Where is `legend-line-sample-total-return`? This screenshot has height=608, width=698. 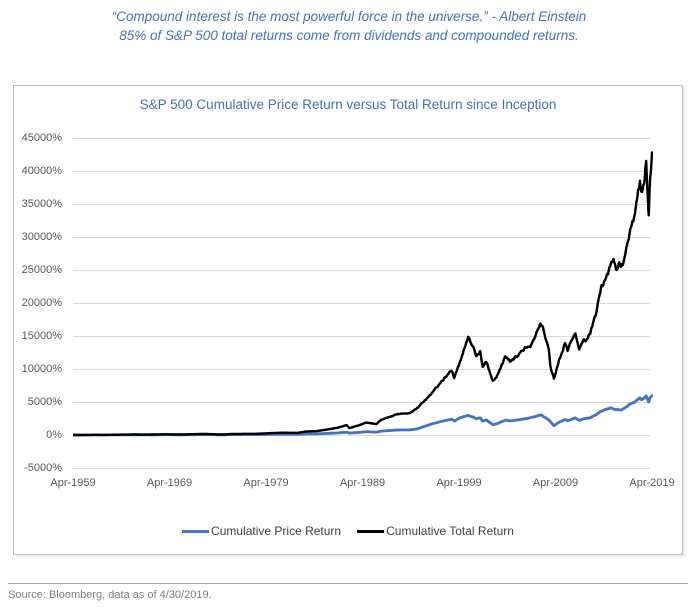
legend-line-sample-total-return is located at coordinates (371, 531).